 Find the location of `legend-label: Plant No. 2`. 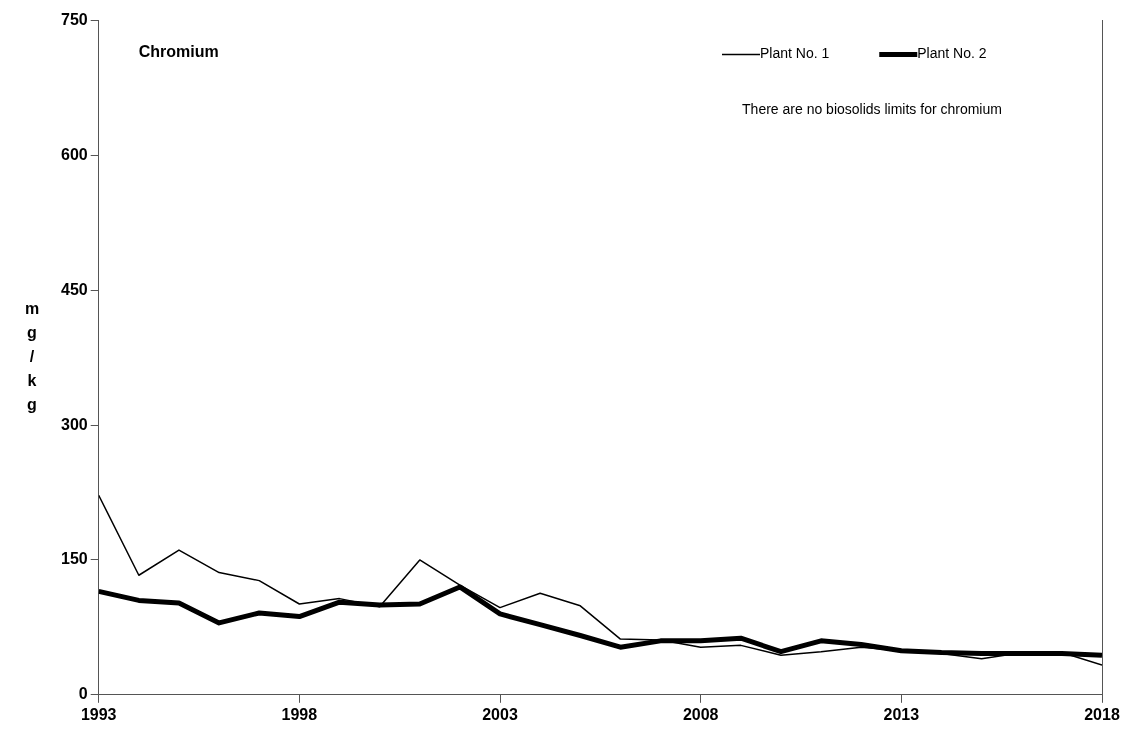

legend-label: Plant No. 2 is located at coordinates (952, 53).